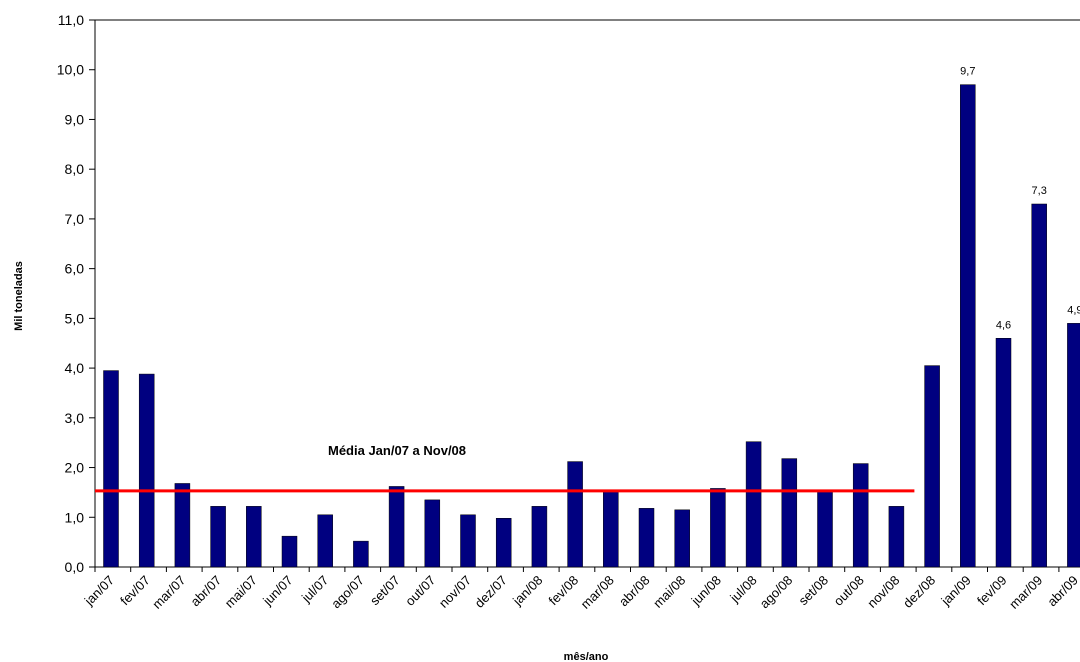  What do you see at coordinates (967, 72) in the screenshot?
I see `data-label: 9,7` at bounding box center [967, 72].